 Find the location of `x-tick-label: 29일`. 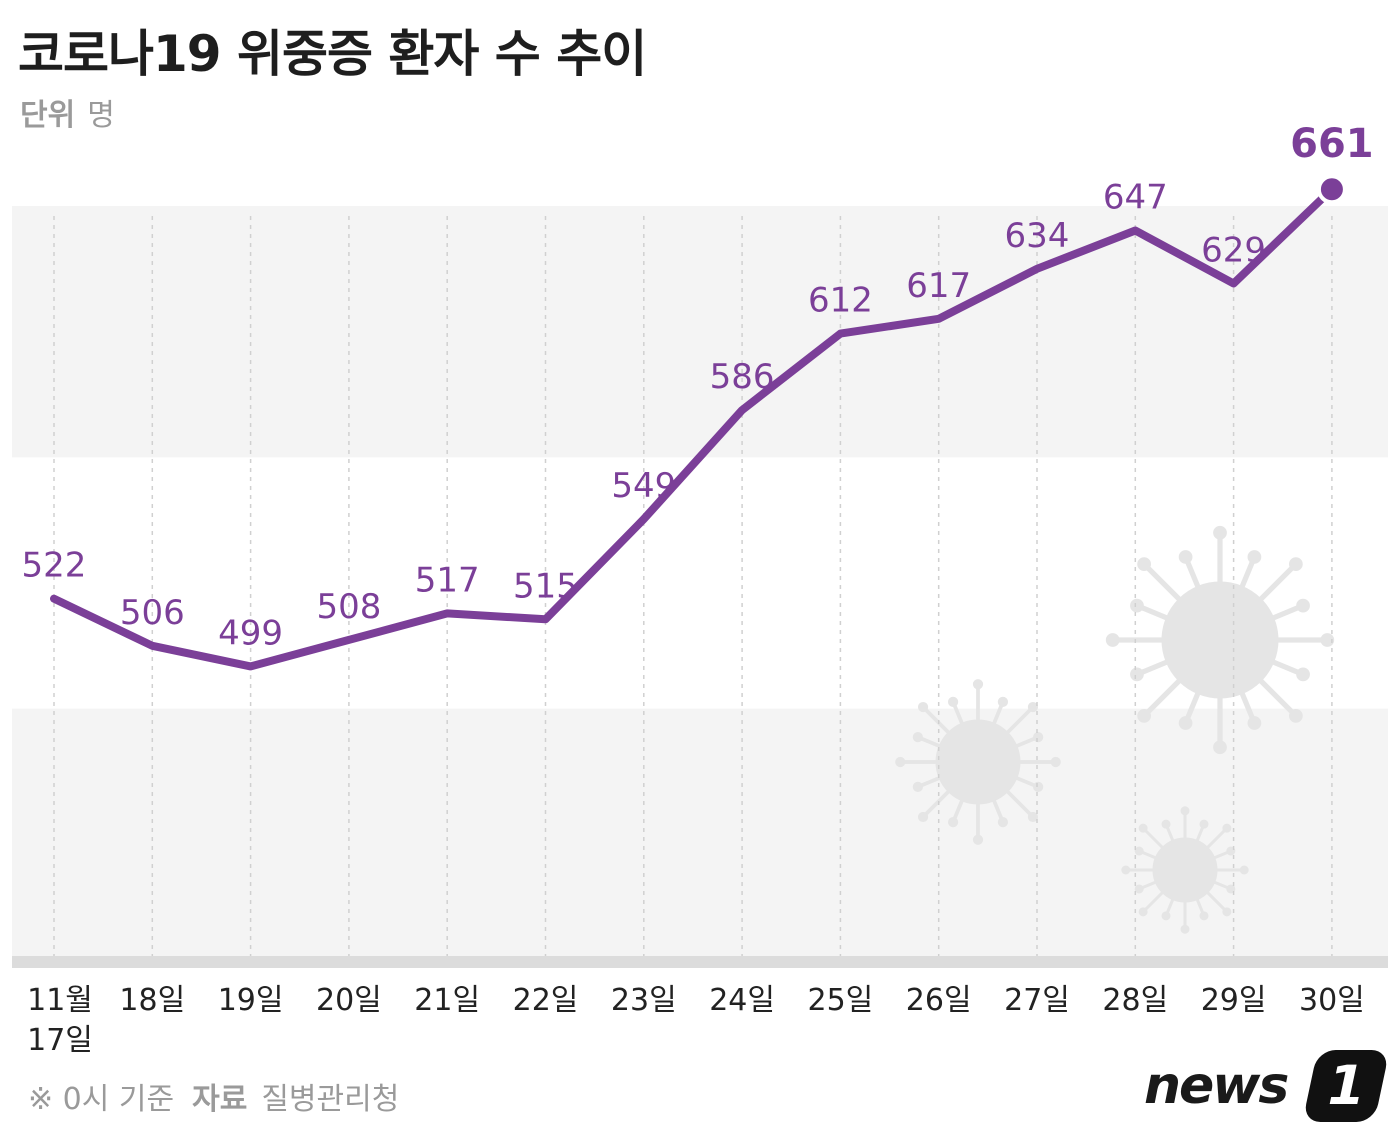

x-tick-label: 29일 is located at coordinates (1234, 1000).